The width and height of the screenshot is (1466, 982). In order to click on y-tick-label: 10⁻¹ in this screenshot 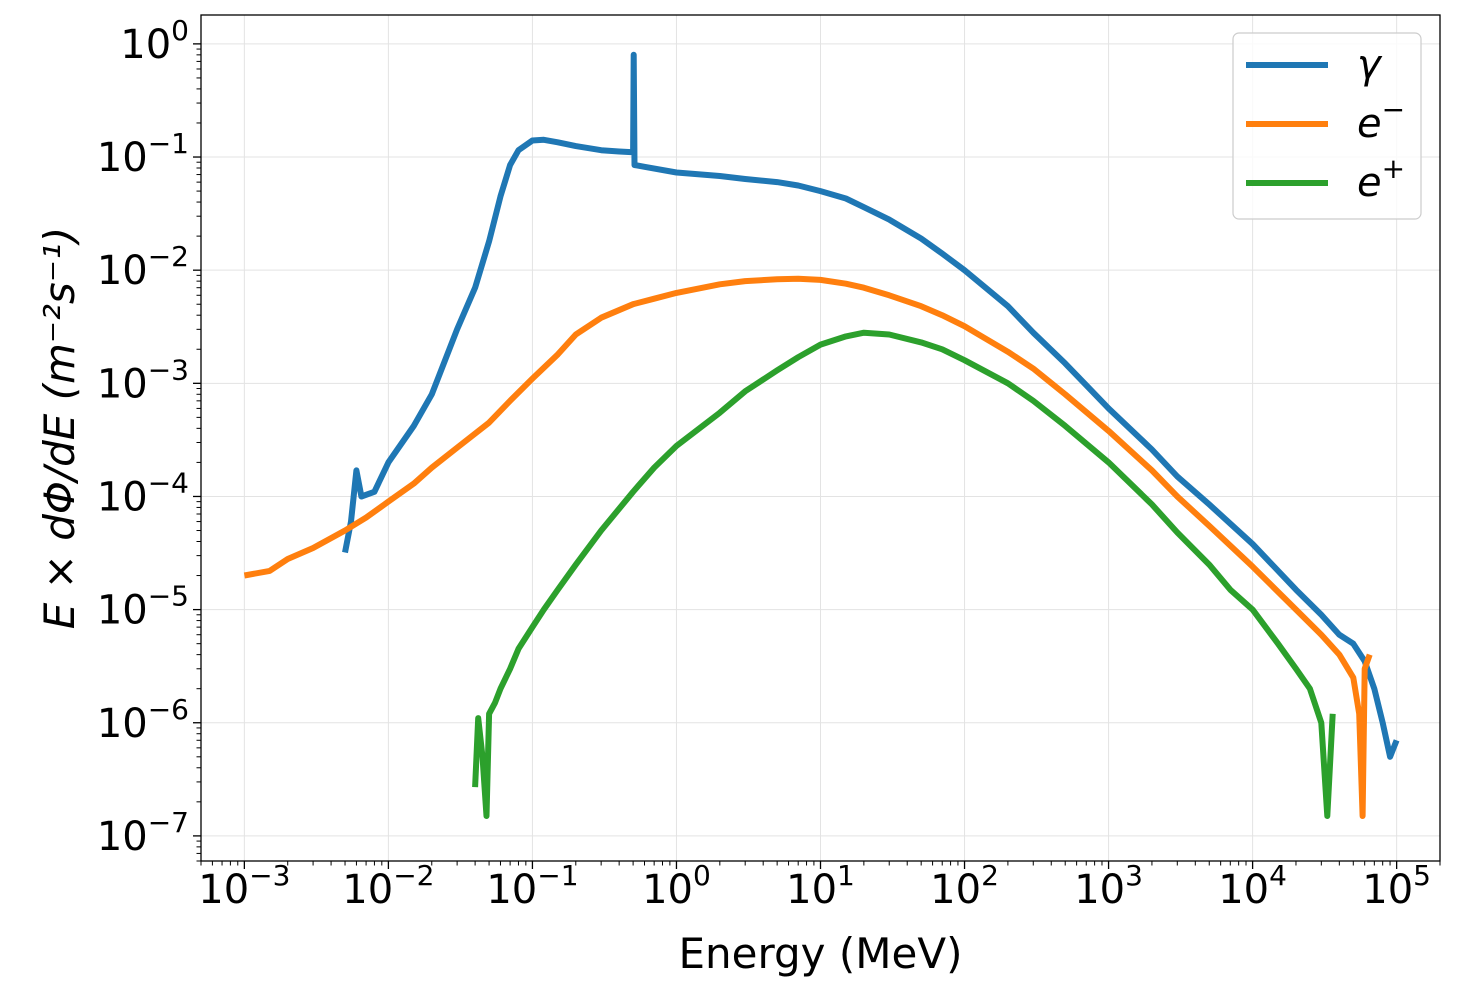, I will do `click(143, 154)`.